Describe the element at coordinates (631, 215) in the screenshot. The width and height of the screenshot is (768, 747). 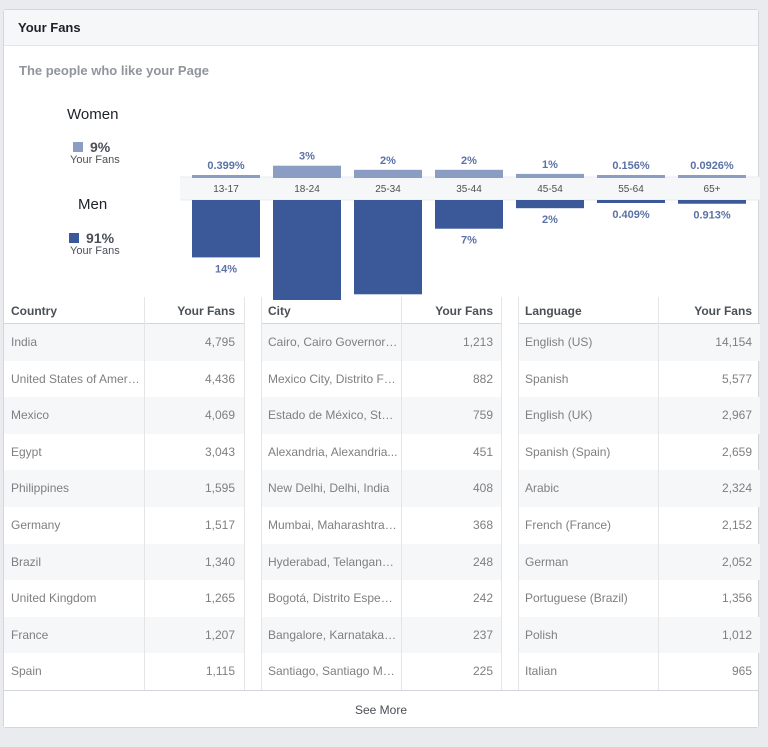
I see `men-value-label-55-64: 0.409%` at that location.